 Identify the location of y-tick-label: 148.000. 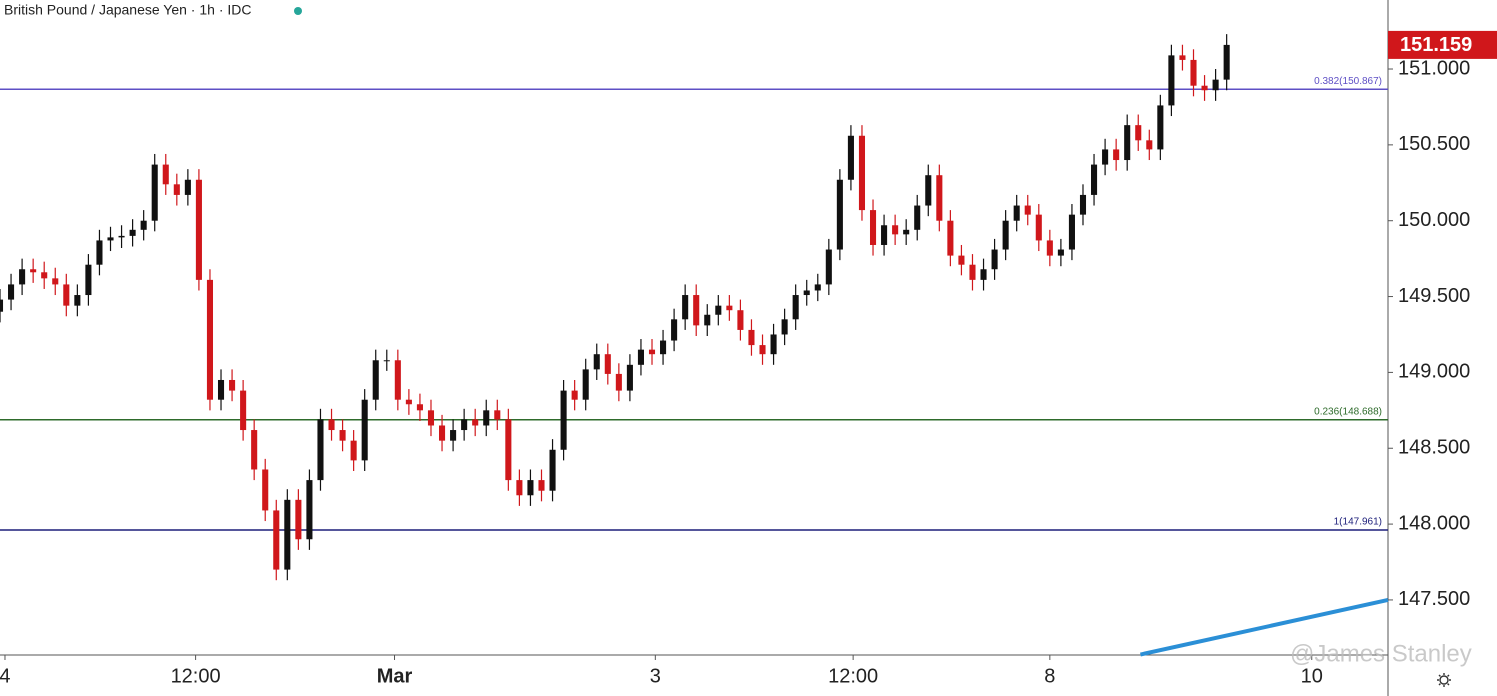
(1434, 523).